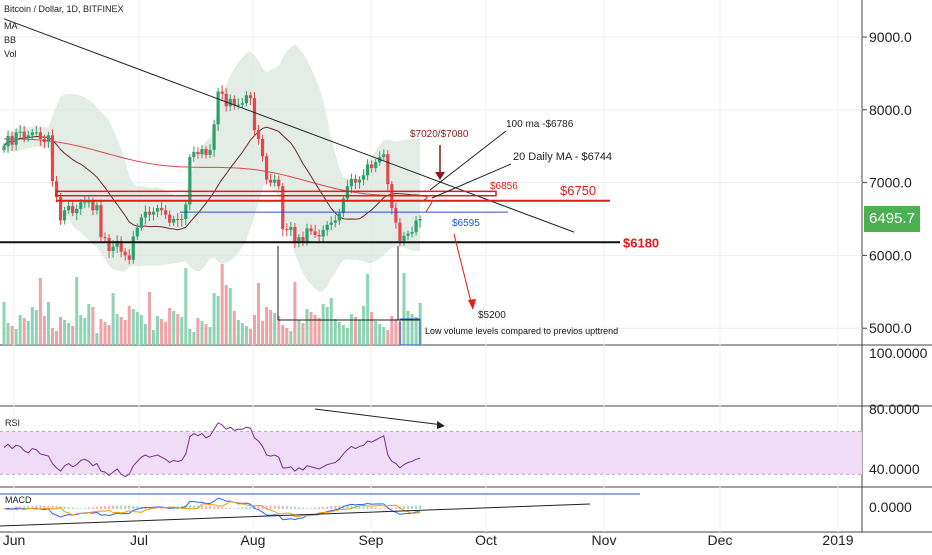 Image resolution: width=932 pixels, height=555 pixels. I want to click on rsi-divergence-arrowhead, so click(441, 425).